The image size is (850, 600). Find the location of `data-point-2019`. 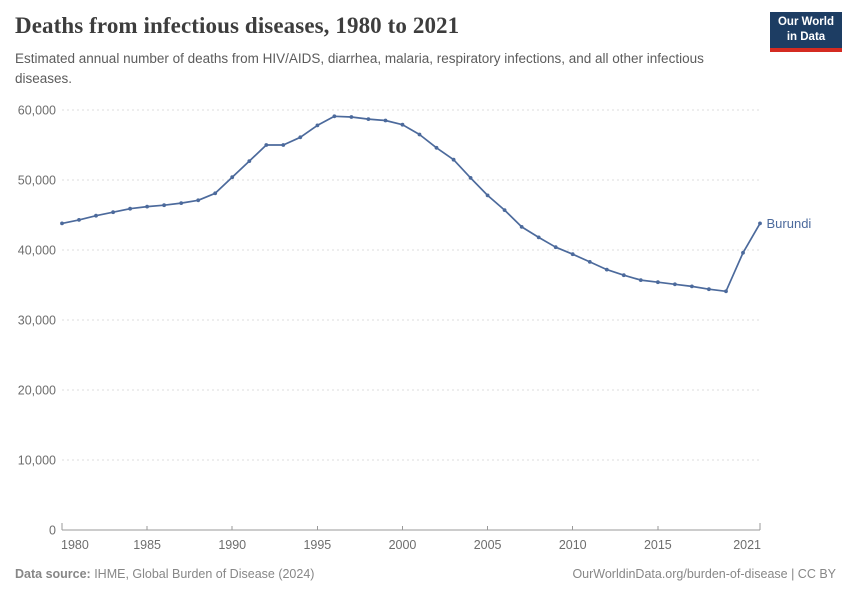

data-point-2019 is located at coordinates (726, 291).